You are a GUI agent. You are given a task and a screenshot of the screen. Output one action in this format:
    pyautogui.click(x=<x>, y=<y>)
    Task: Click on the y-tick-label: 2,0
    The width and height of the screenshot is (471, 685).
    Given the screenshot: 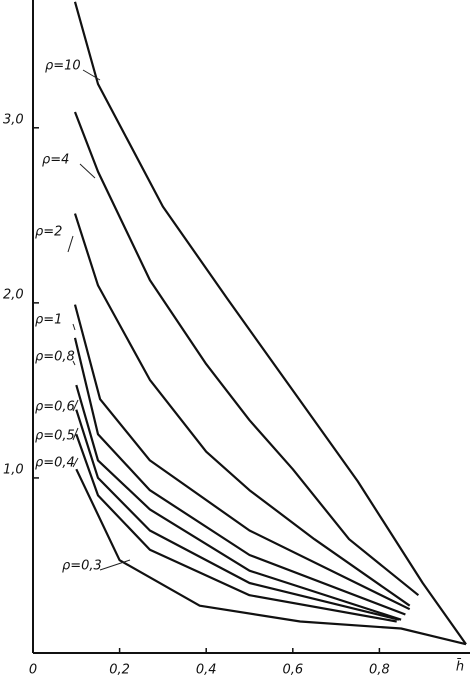 What is the action you would take?
    pyautogui.click(x=13, y=294)
    